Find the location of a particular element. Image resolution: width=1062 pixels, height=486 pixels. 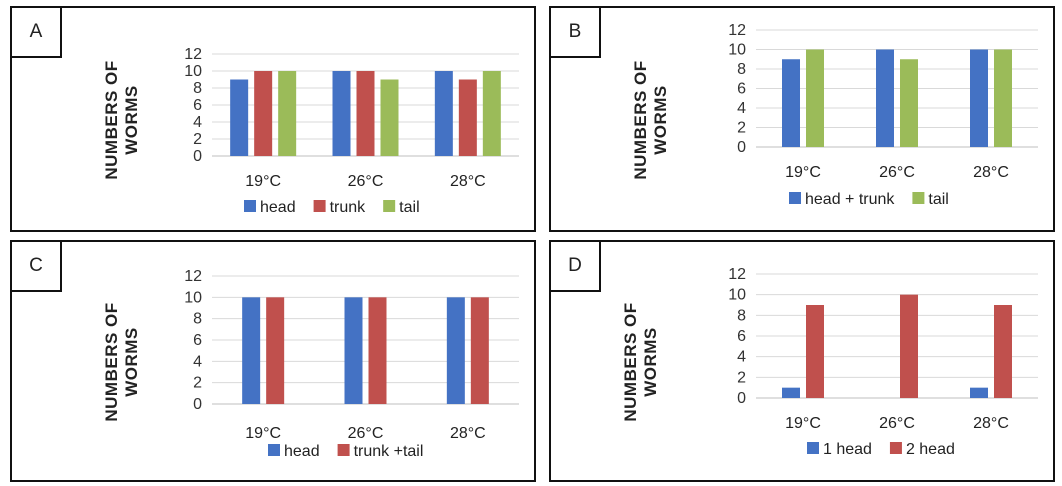

legend-label: 2 head is located at coordinates (930, 449).